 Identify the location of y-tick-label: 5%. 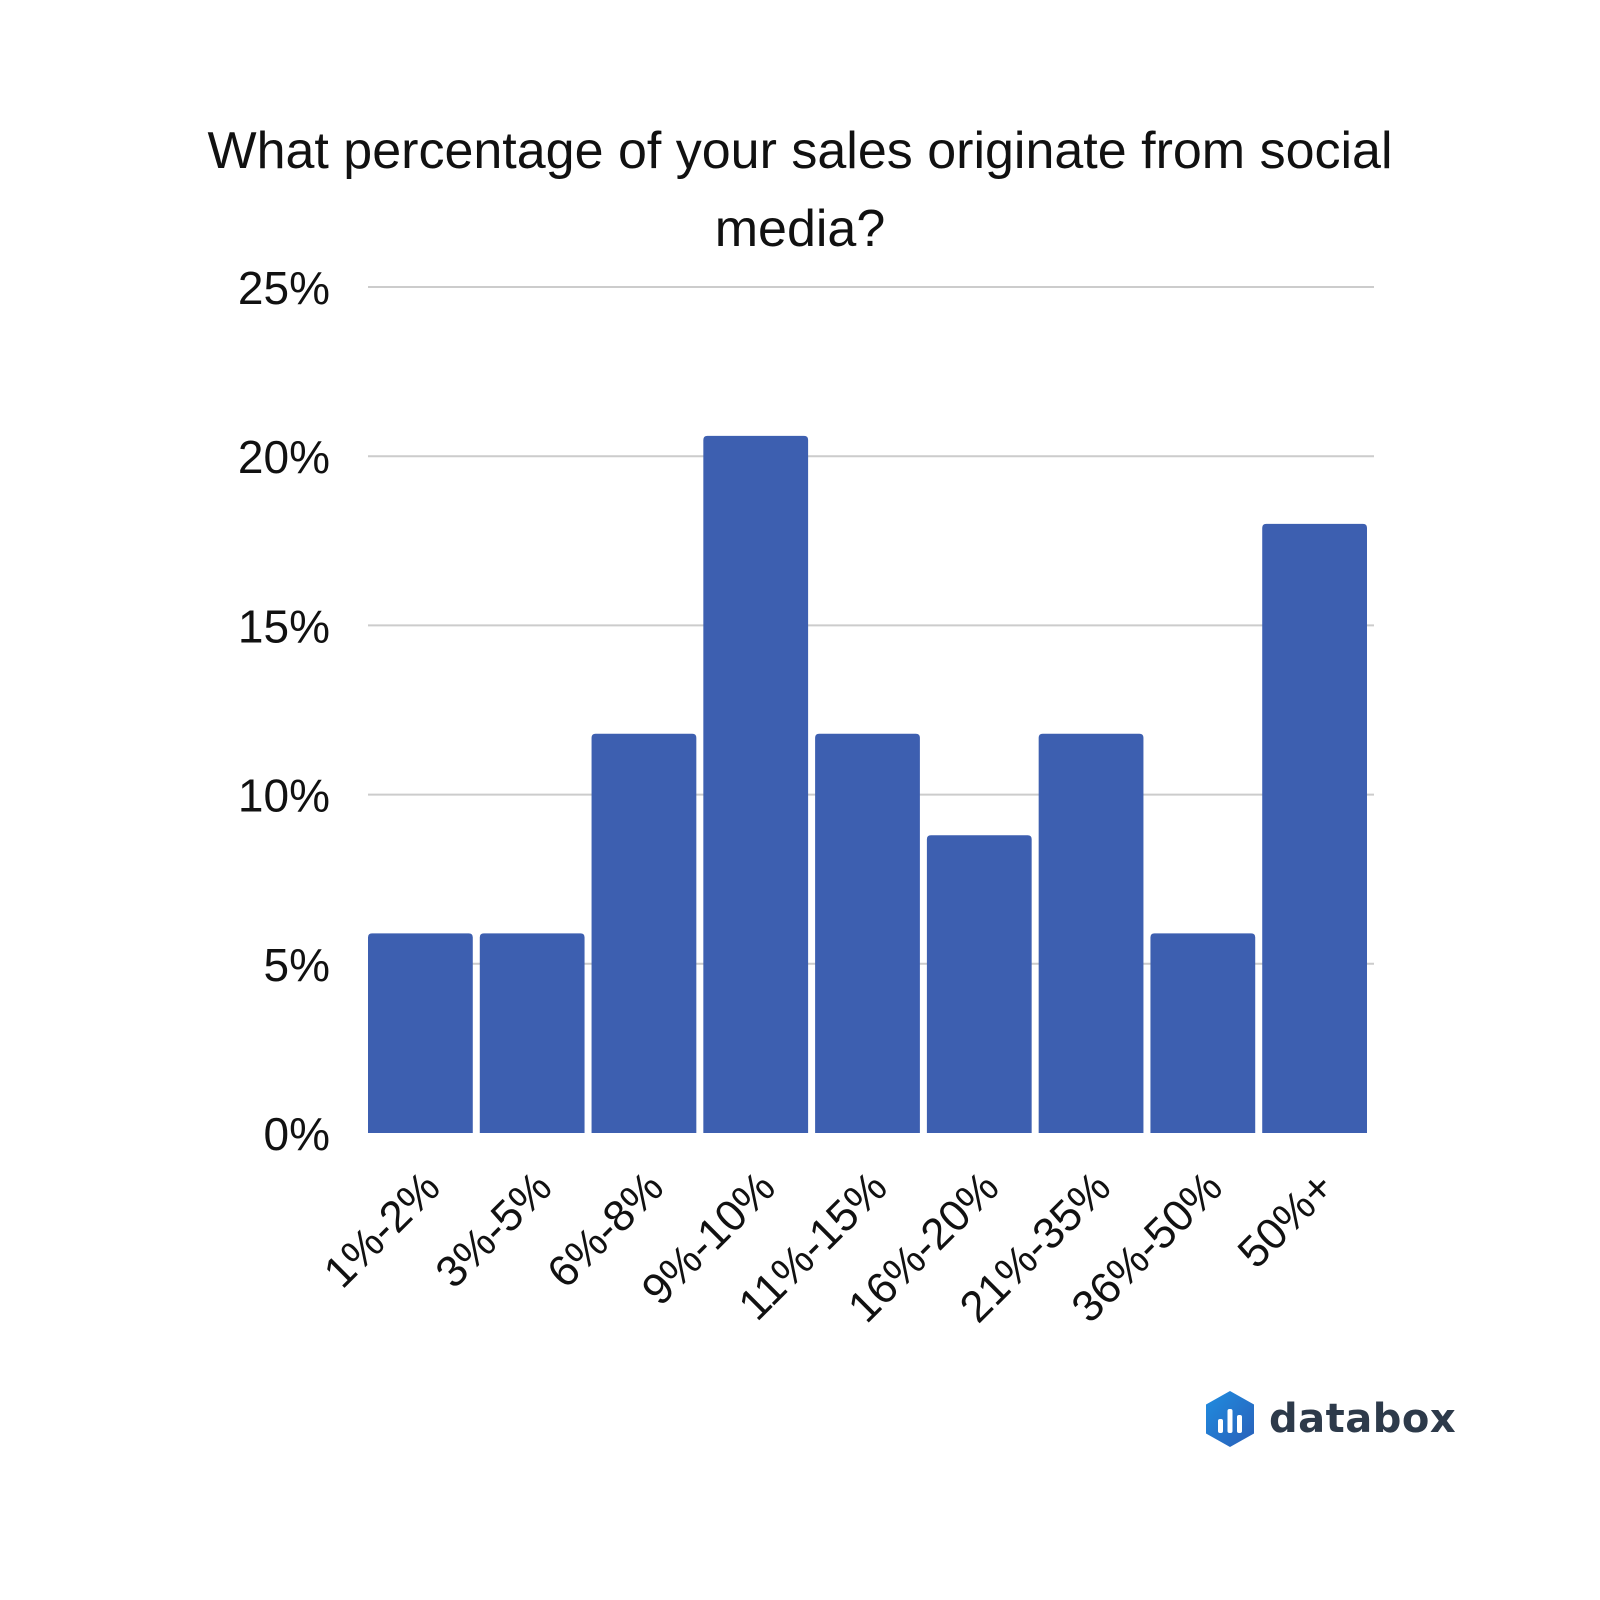
(297, 965).